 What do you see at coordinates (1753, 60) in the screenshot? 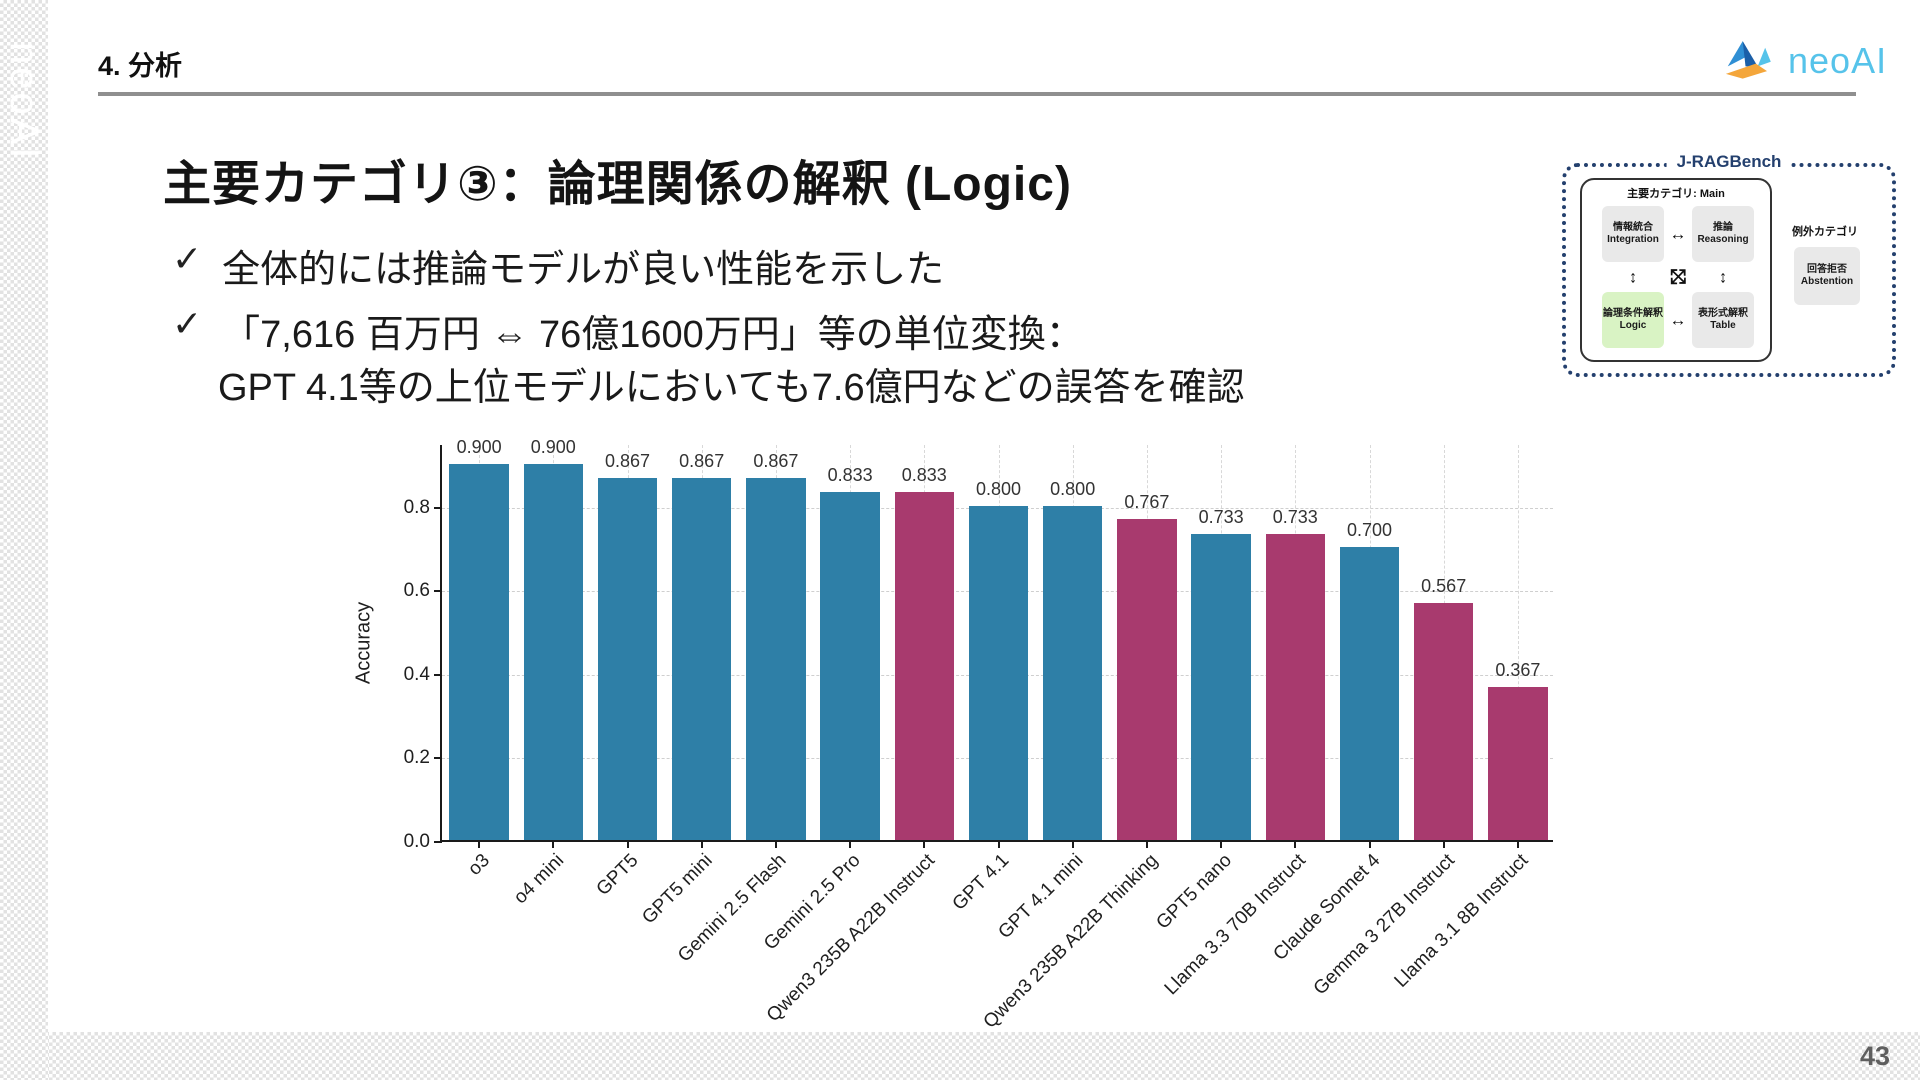
I see `neoai-logo-icon` at bounding box center [1753, 60].